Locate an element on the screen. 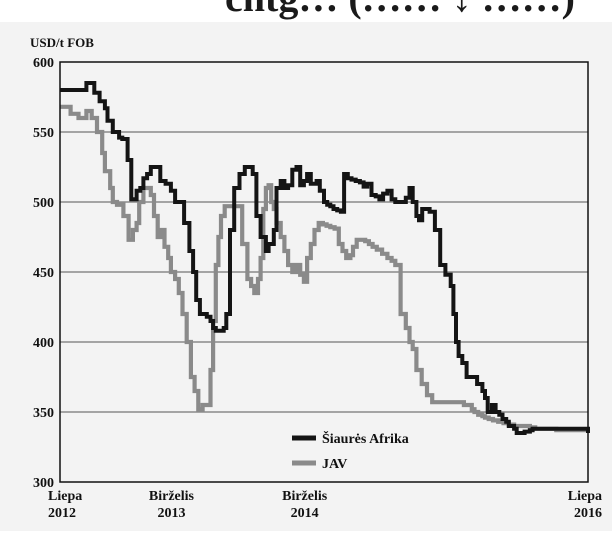 Image resolution: width=612 pixels, height=536 pixels. x-tick-label-line2: 2012 is located at coordinates (62, 513).